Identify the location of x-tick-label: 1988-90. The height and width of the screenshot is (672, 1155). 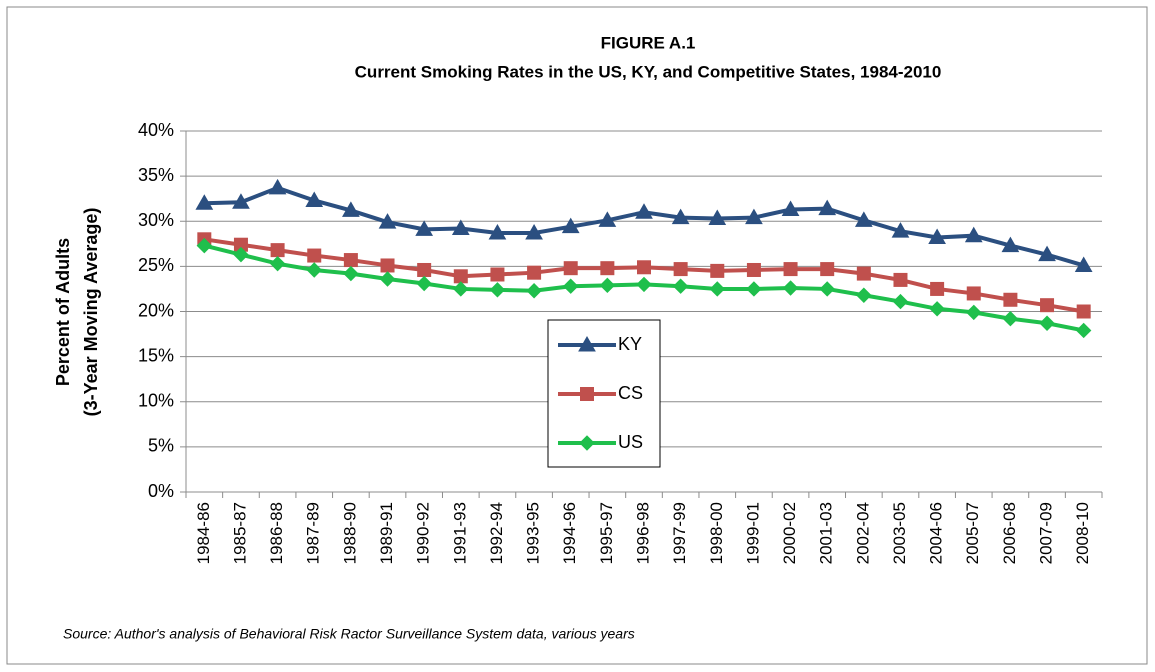
(349, 533).